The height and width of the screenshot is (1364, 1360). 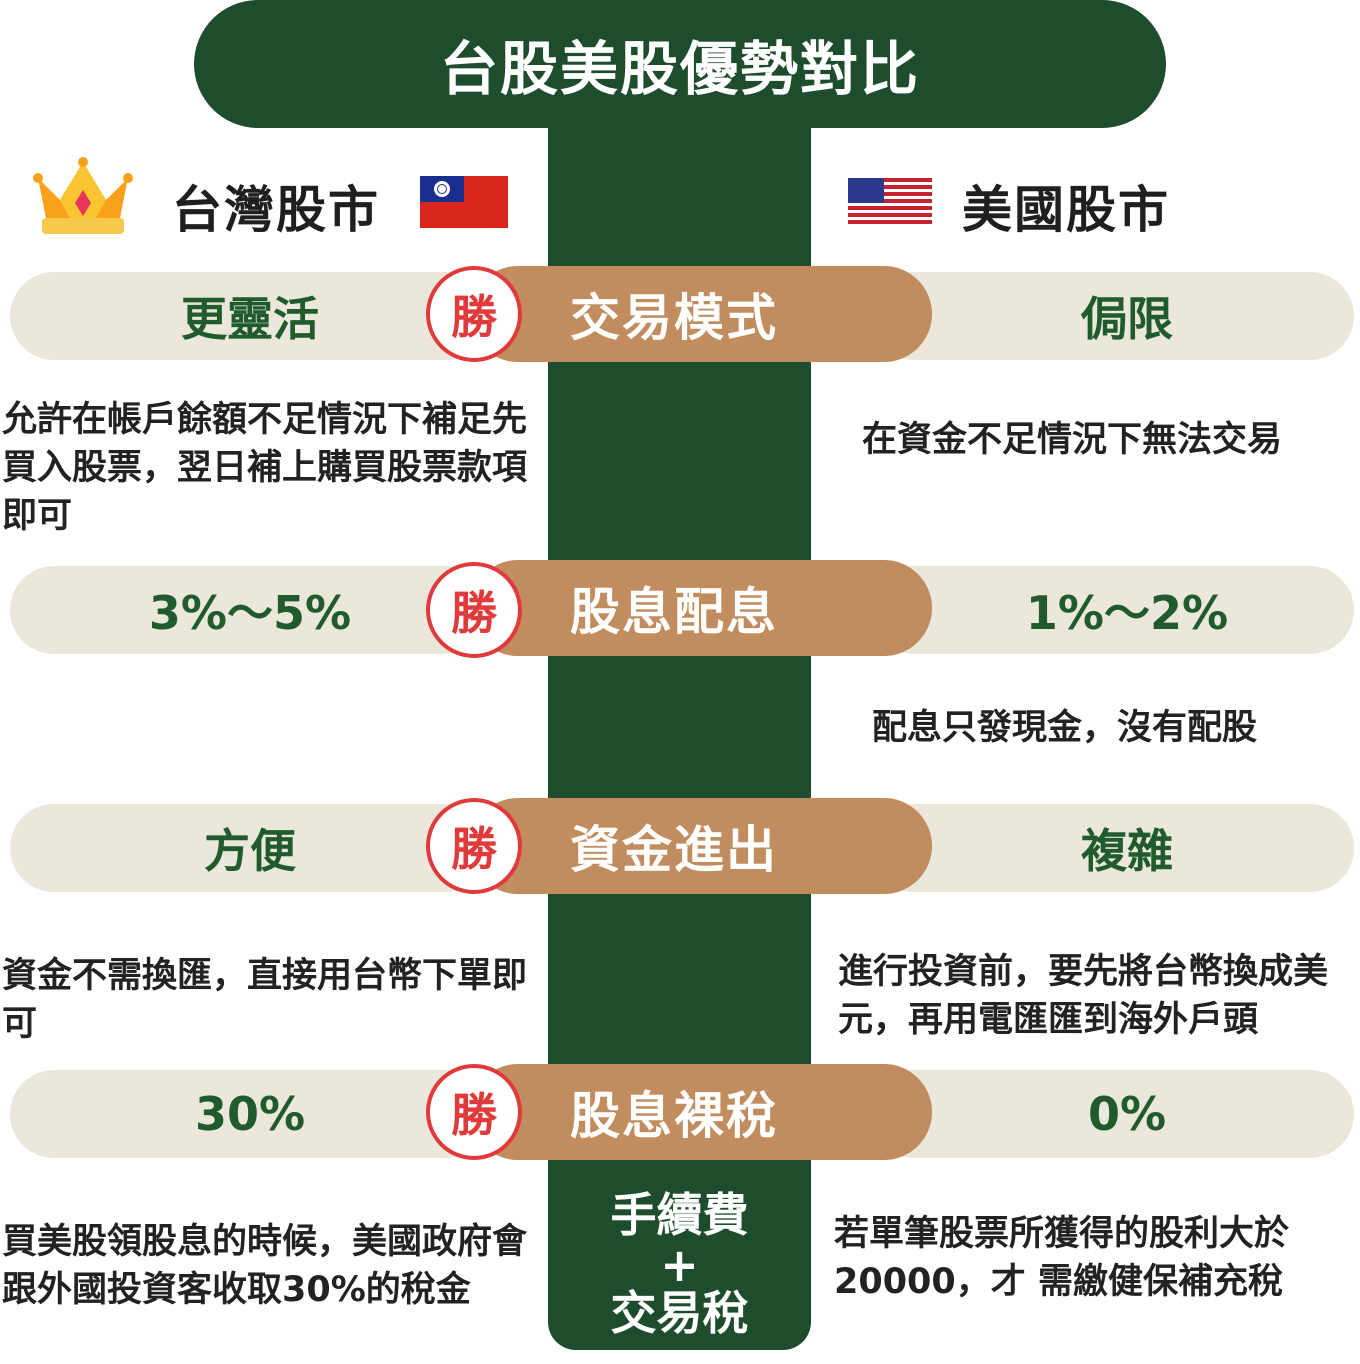 What do you see at coordinates (1062, 1258) in the screenshot?
I see `us-tax-desc: 若單筆股票所獲得的股利大於20000，才 需繳健保補充稅` at bounding box center [1062, 1258].